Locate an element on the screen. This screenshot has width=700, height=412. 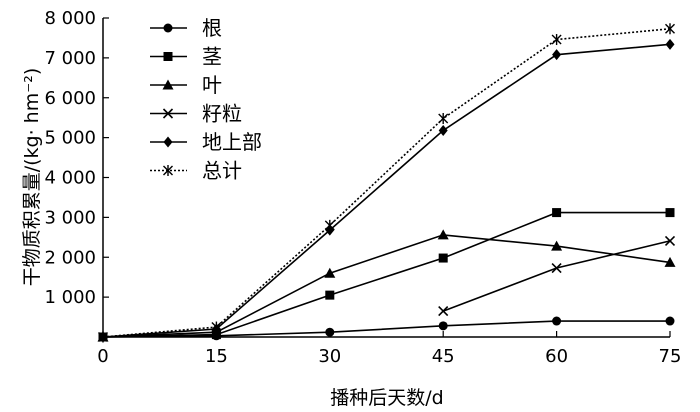
x-tick-label: 60 is located at coordinates (556, 356).